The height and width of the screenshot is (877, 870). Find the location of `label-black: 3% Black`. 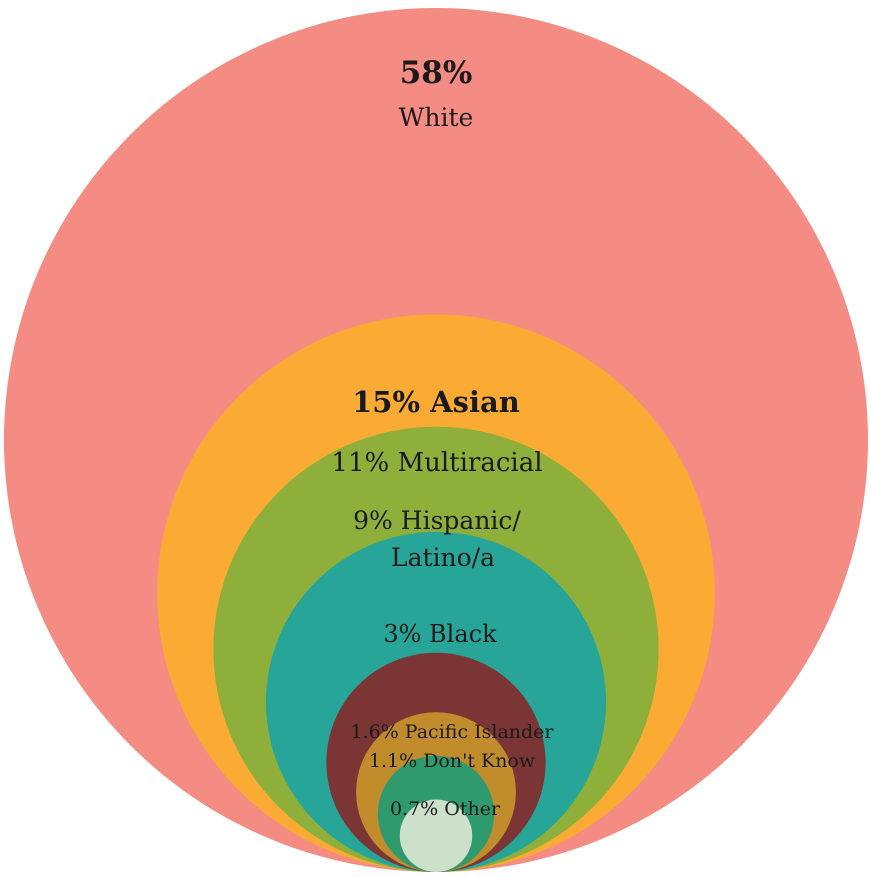

label-black: 3% Black is located at coordinates (440, 634).